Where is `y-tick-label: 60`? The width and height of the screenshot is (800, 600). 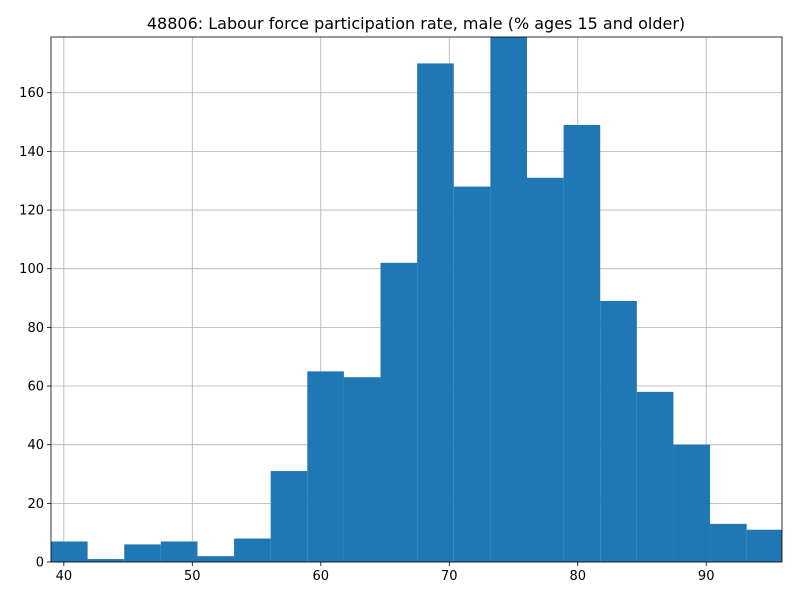
y-tick-label: 60 is located at coordinates (35, 387).